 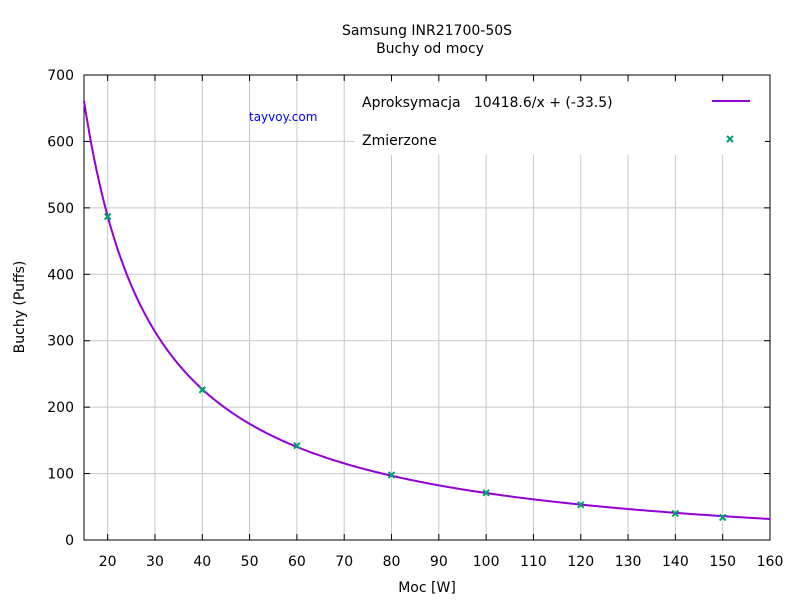 What do you see at coordinates (722, 562) in the screenshot?
I see `x-tick-label: 150` at bounding box center [722, 562].